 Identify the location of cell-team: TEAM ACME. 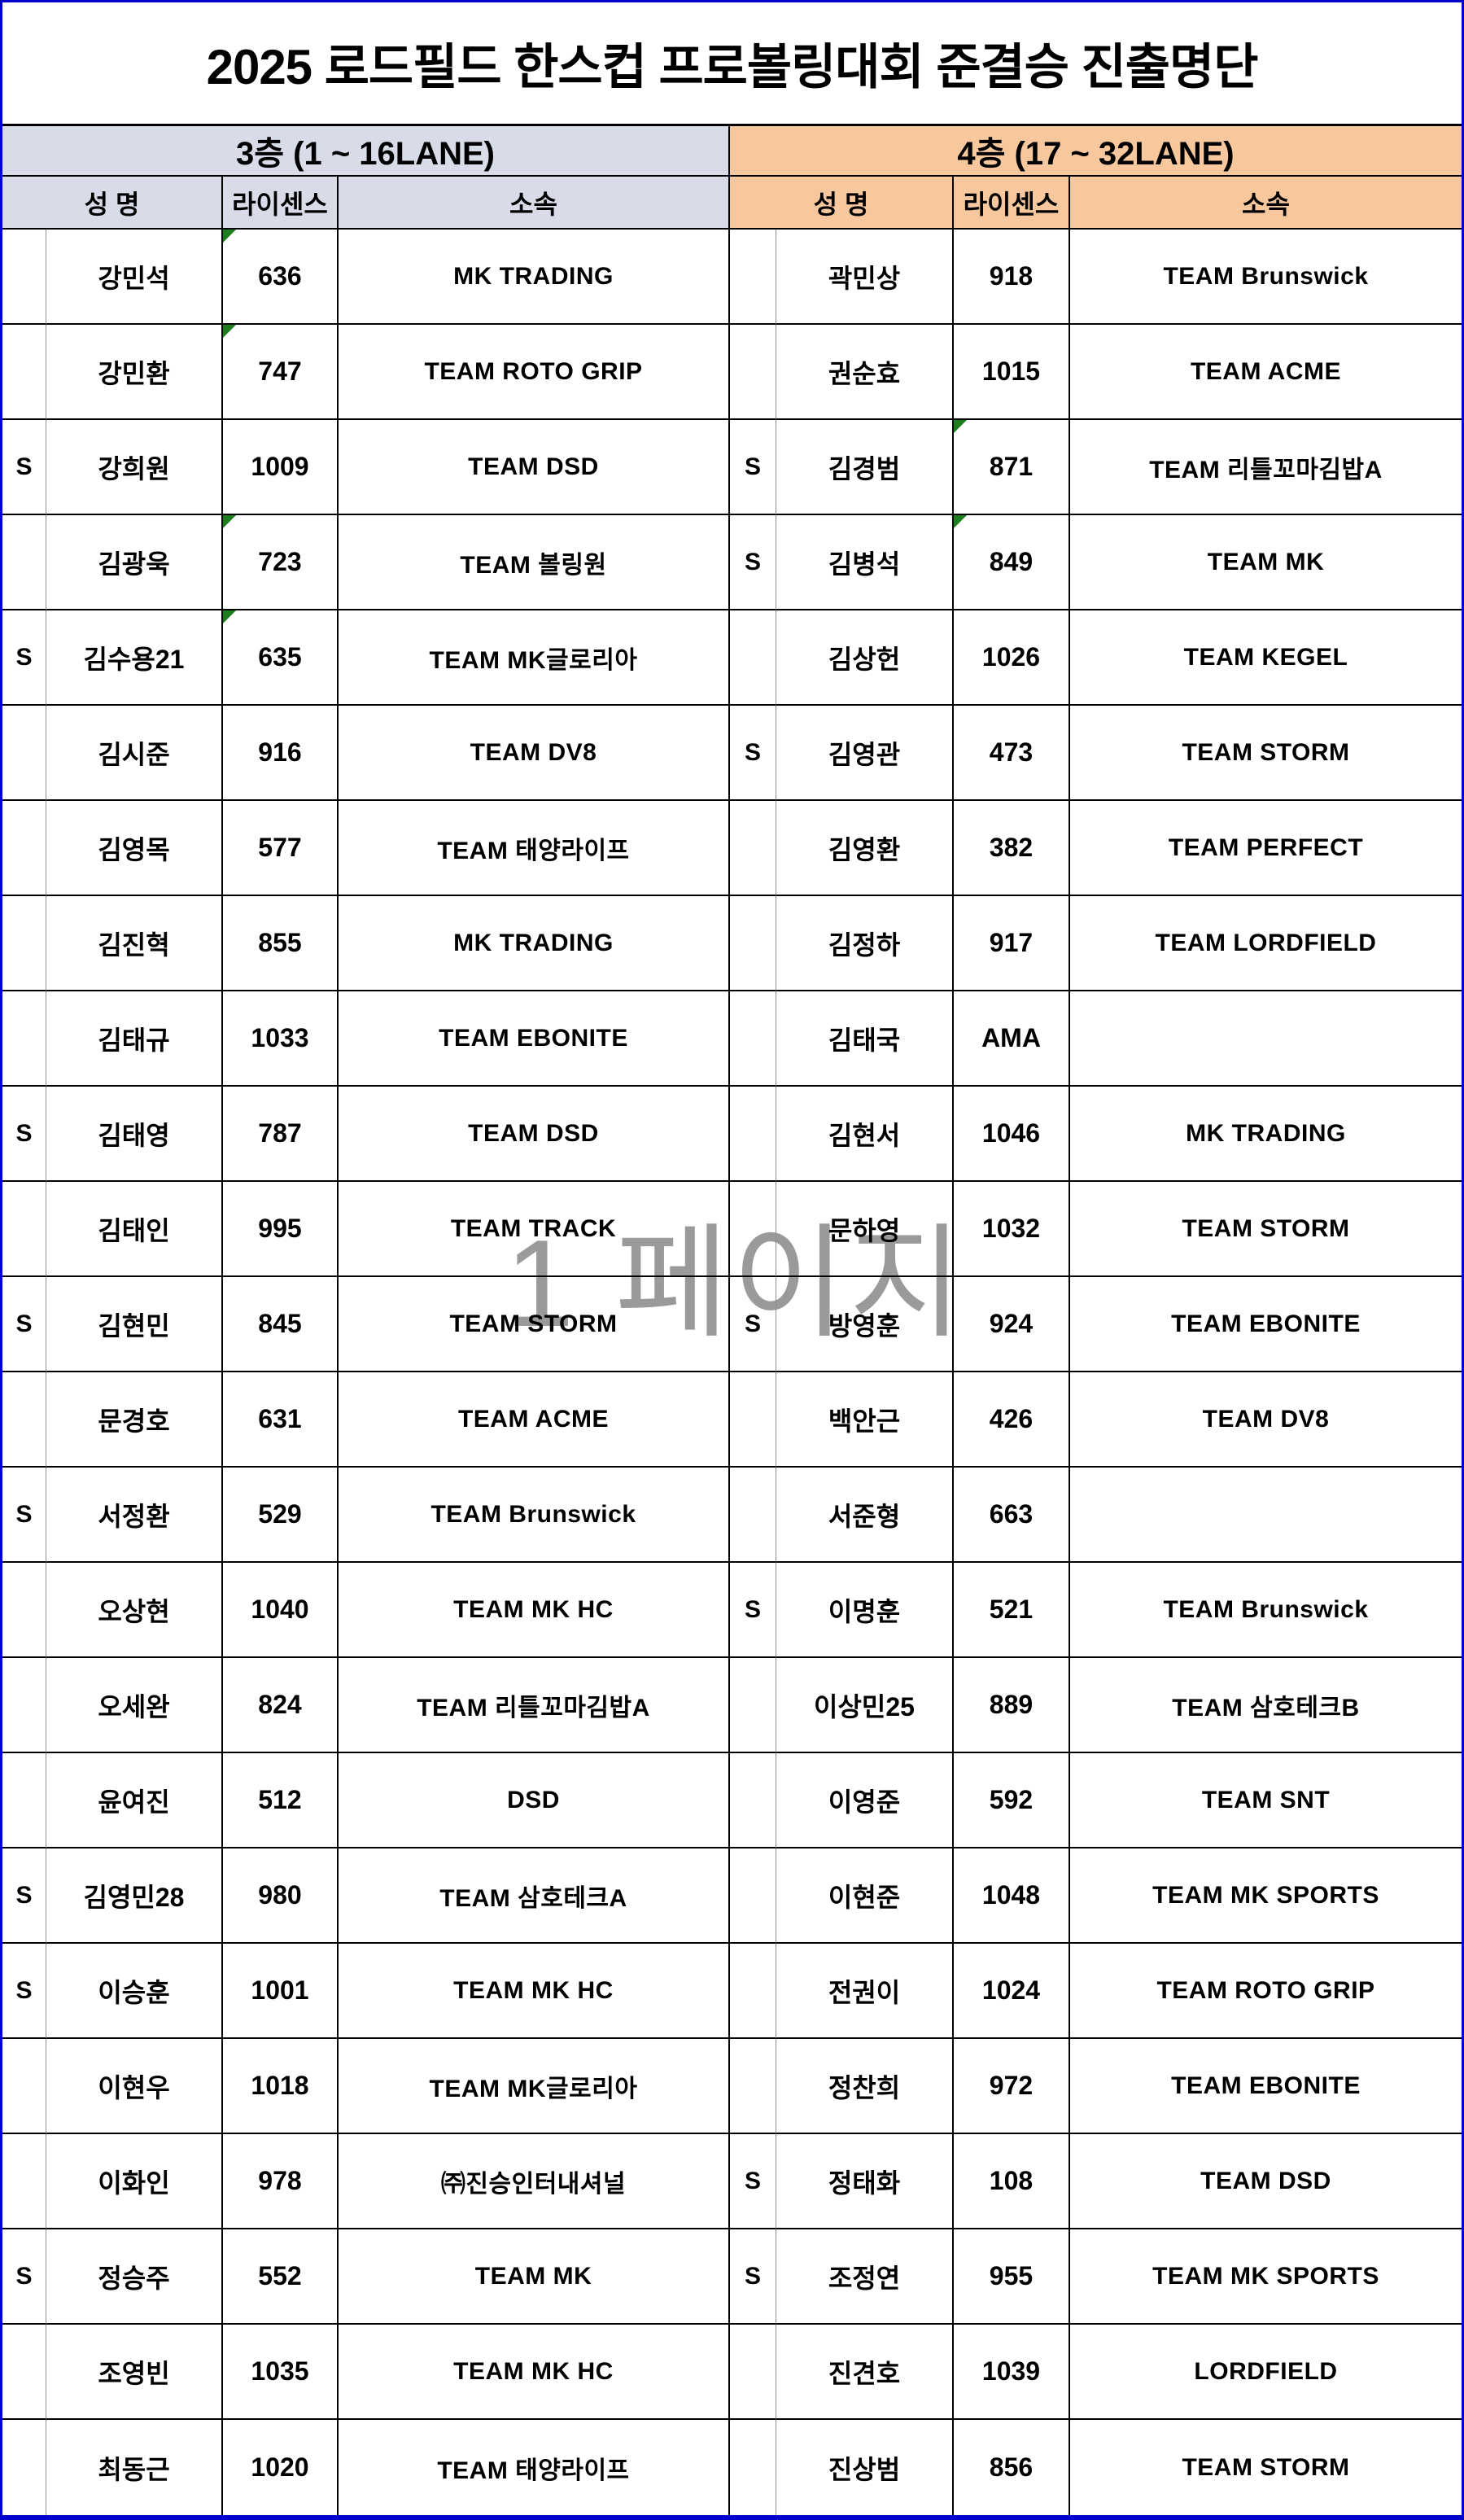
(1266, 372).